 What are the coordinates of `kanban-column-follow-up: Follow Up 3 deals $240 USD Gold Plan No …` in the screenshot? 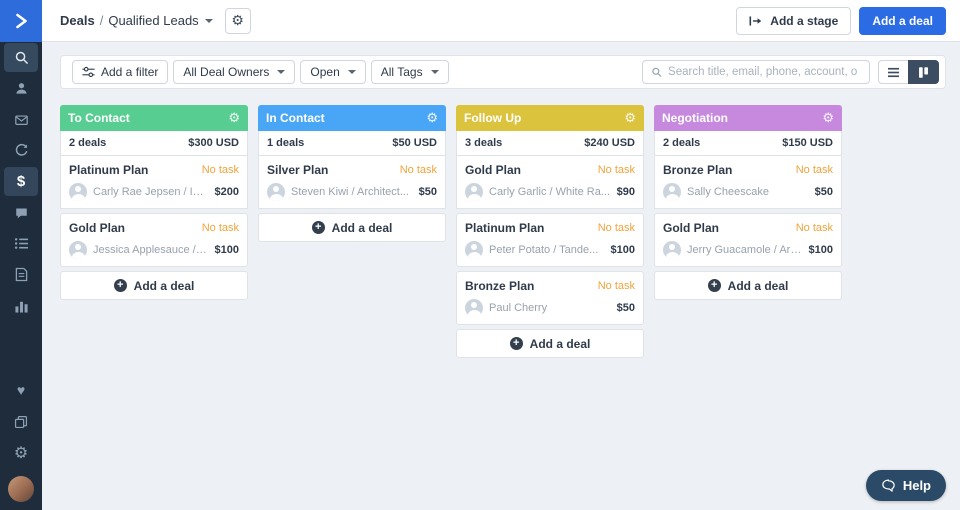 It's located at (550, 231).